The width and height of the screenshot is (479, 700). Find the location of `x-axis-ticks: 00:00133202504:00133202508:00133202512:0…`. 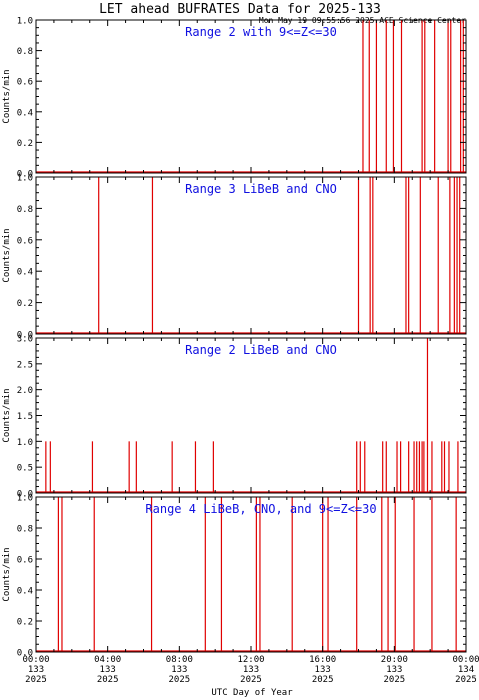

x-axis-ticks: 00:00133202504:00133202508:00133202512:0… is located at coordinates (250, 670).